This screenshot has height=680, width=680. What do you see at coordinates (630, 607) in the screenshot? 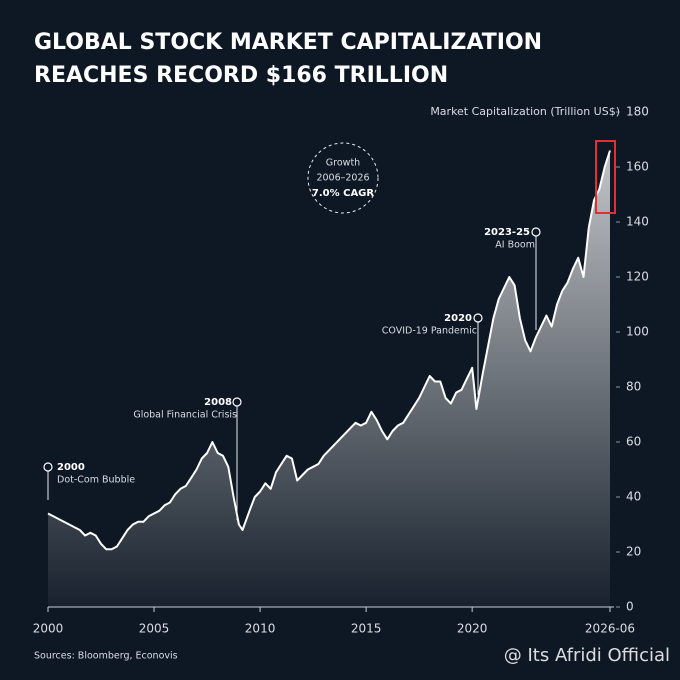
I see `y-tick-label: 0` at bounding box center [630, 607].